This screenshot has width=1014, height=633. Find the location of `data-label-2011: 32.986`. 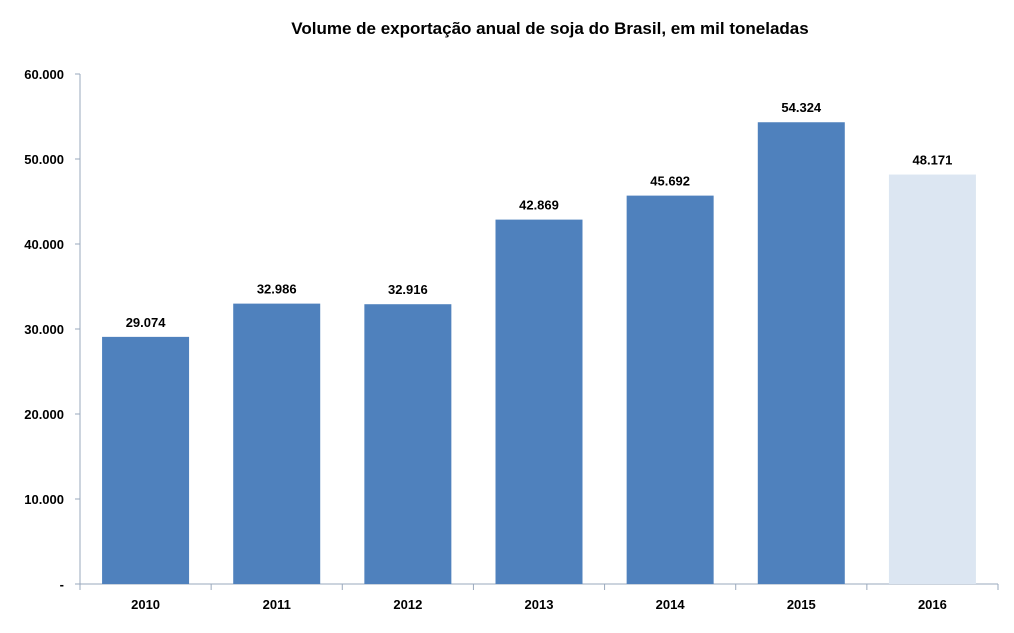

data-label-2011: 32.986 is located at coordinates (277, 289).